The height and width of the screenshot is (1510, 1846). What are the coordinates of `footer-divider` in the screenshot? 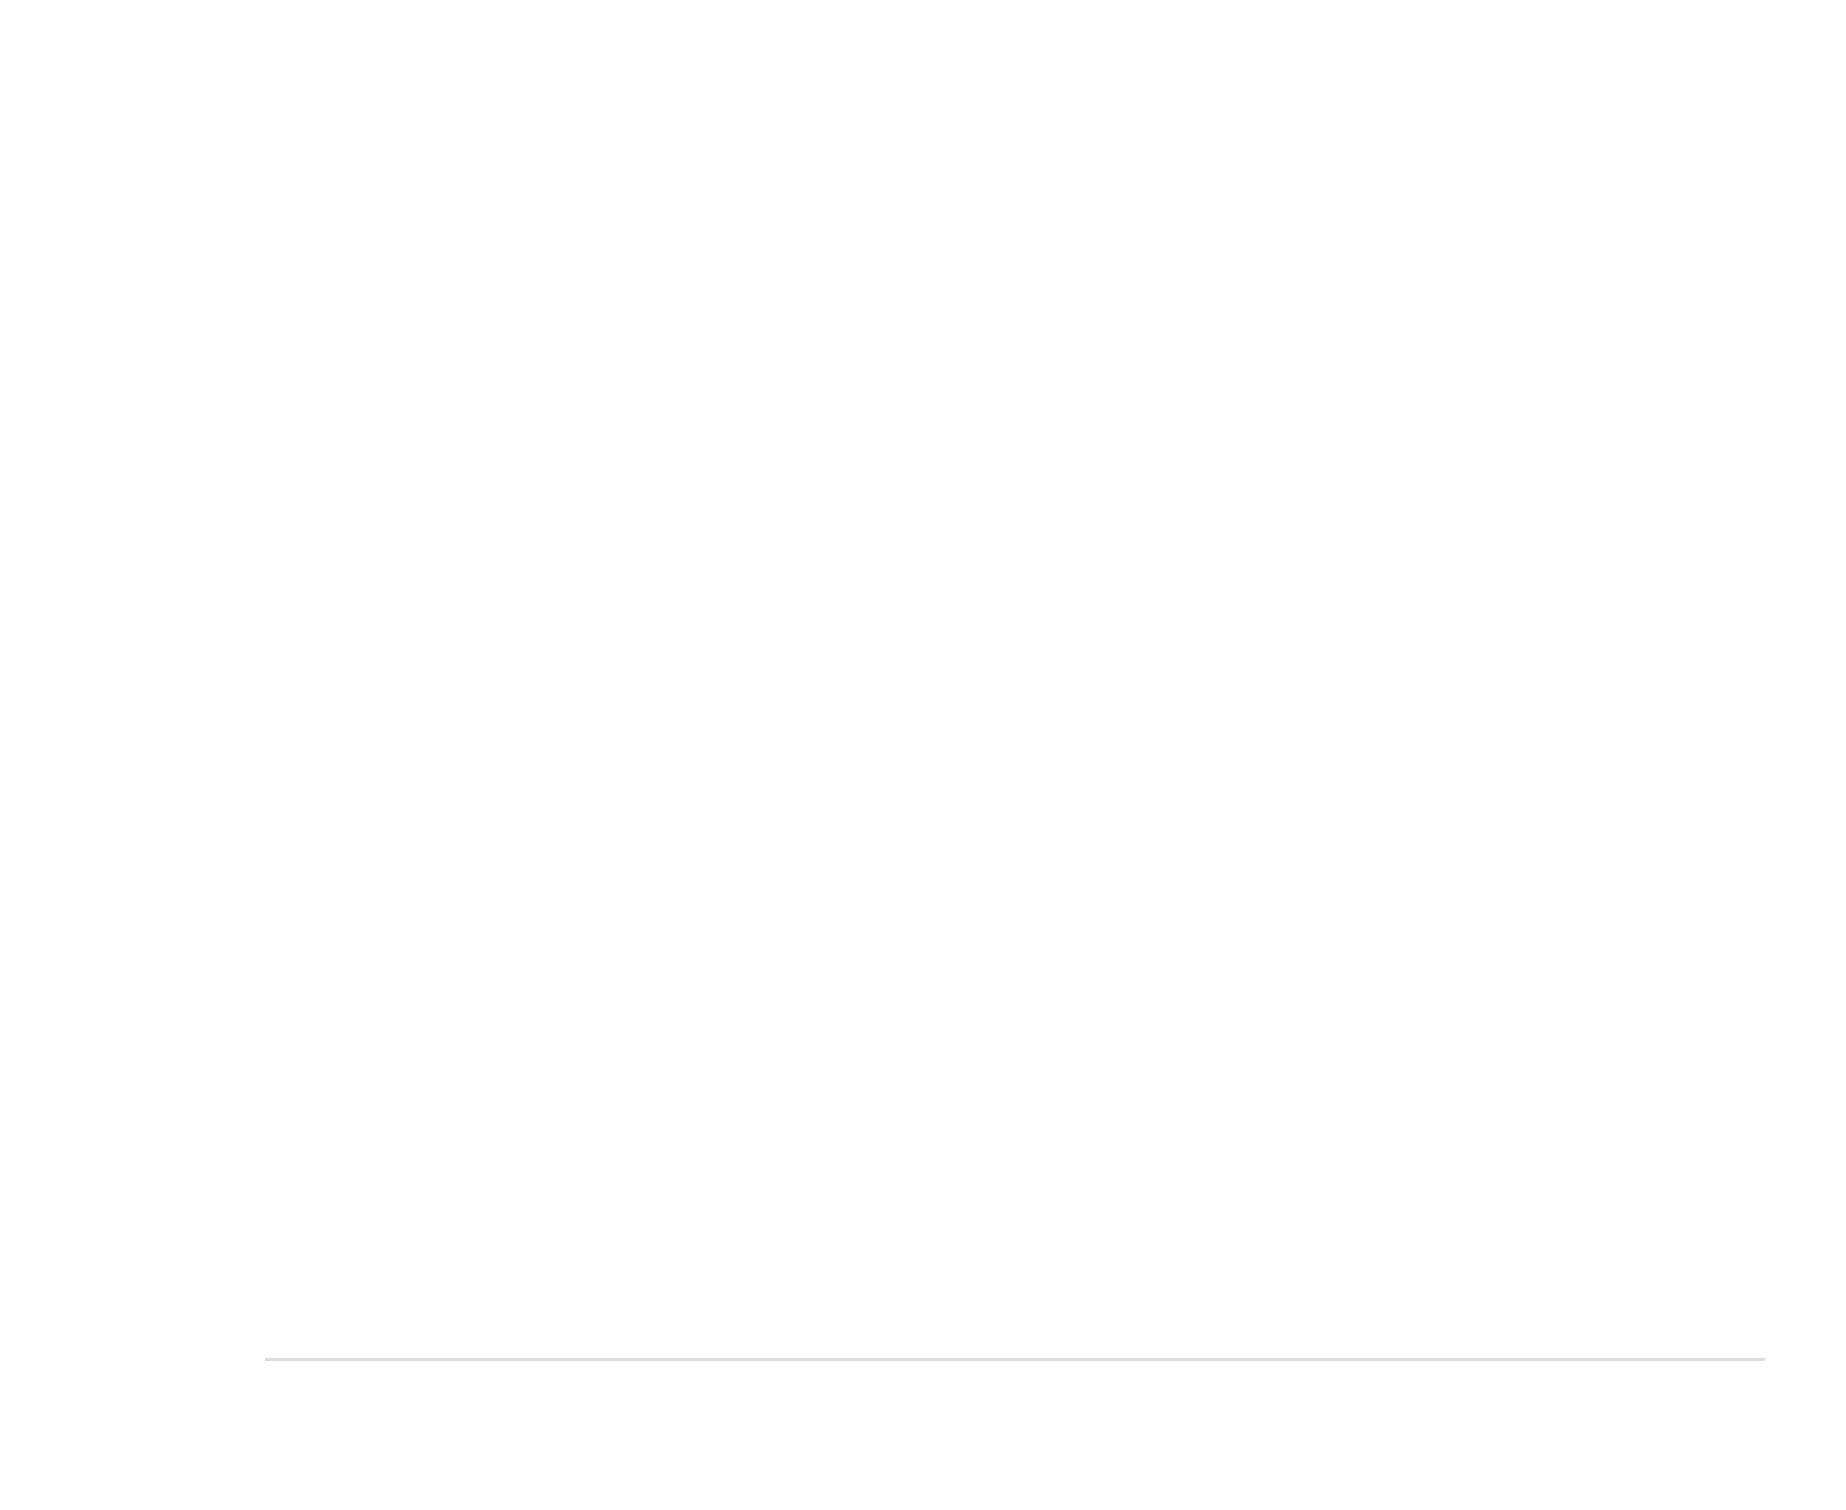 It's located at (1015, 1359).